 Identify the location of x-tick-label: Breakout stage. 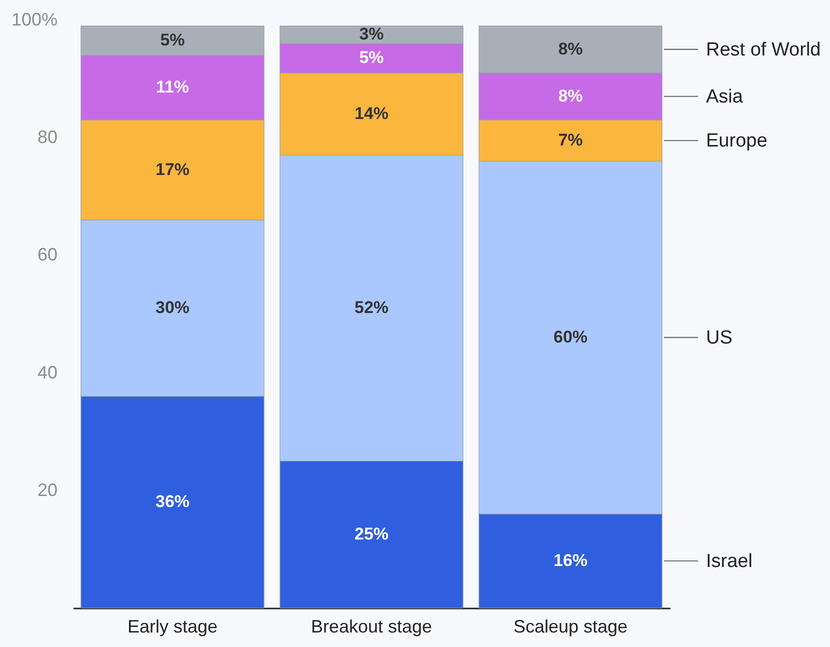
(371, 626).